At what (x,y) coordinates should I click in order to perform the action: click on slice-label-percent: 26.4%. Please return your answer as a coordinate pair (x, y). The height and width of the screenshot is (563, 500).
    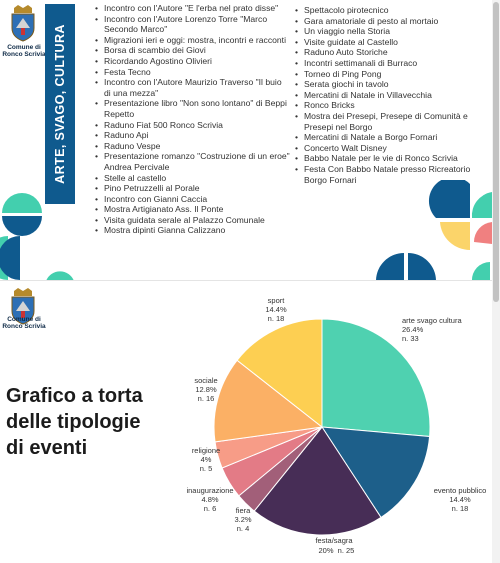
    Looking at the image, I should click on (413, 329).